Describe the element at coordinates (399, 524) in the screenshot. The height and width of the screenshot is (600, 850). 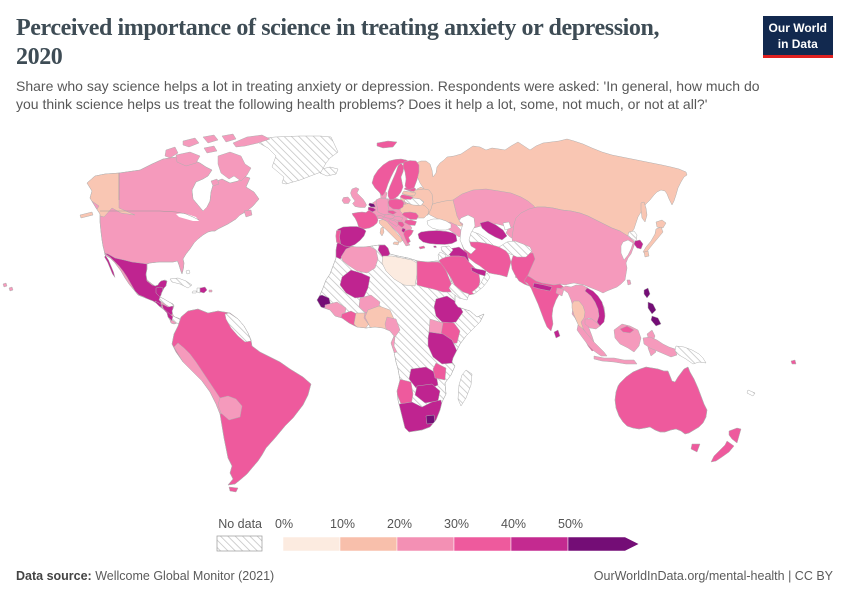
I see `svg-text: 20%` at that location.